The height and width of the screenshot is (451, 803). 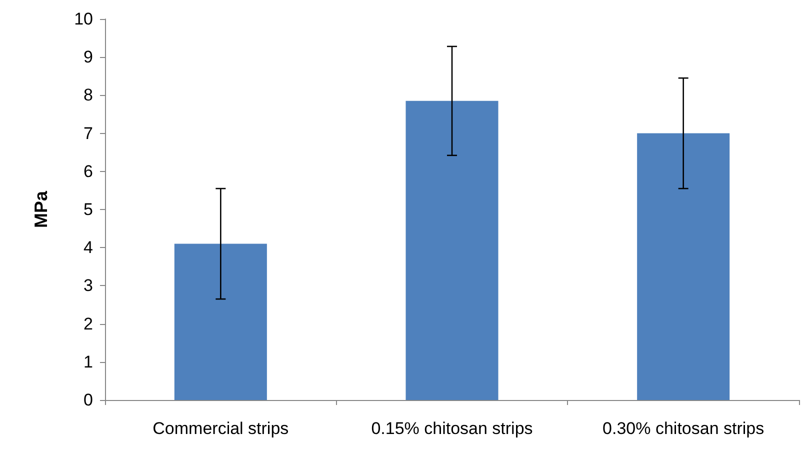 What do you see at coordinates (220, 428) in the screenshot?
I see `x-tick-label: Commercial strips` at bounding box center [220, 428].